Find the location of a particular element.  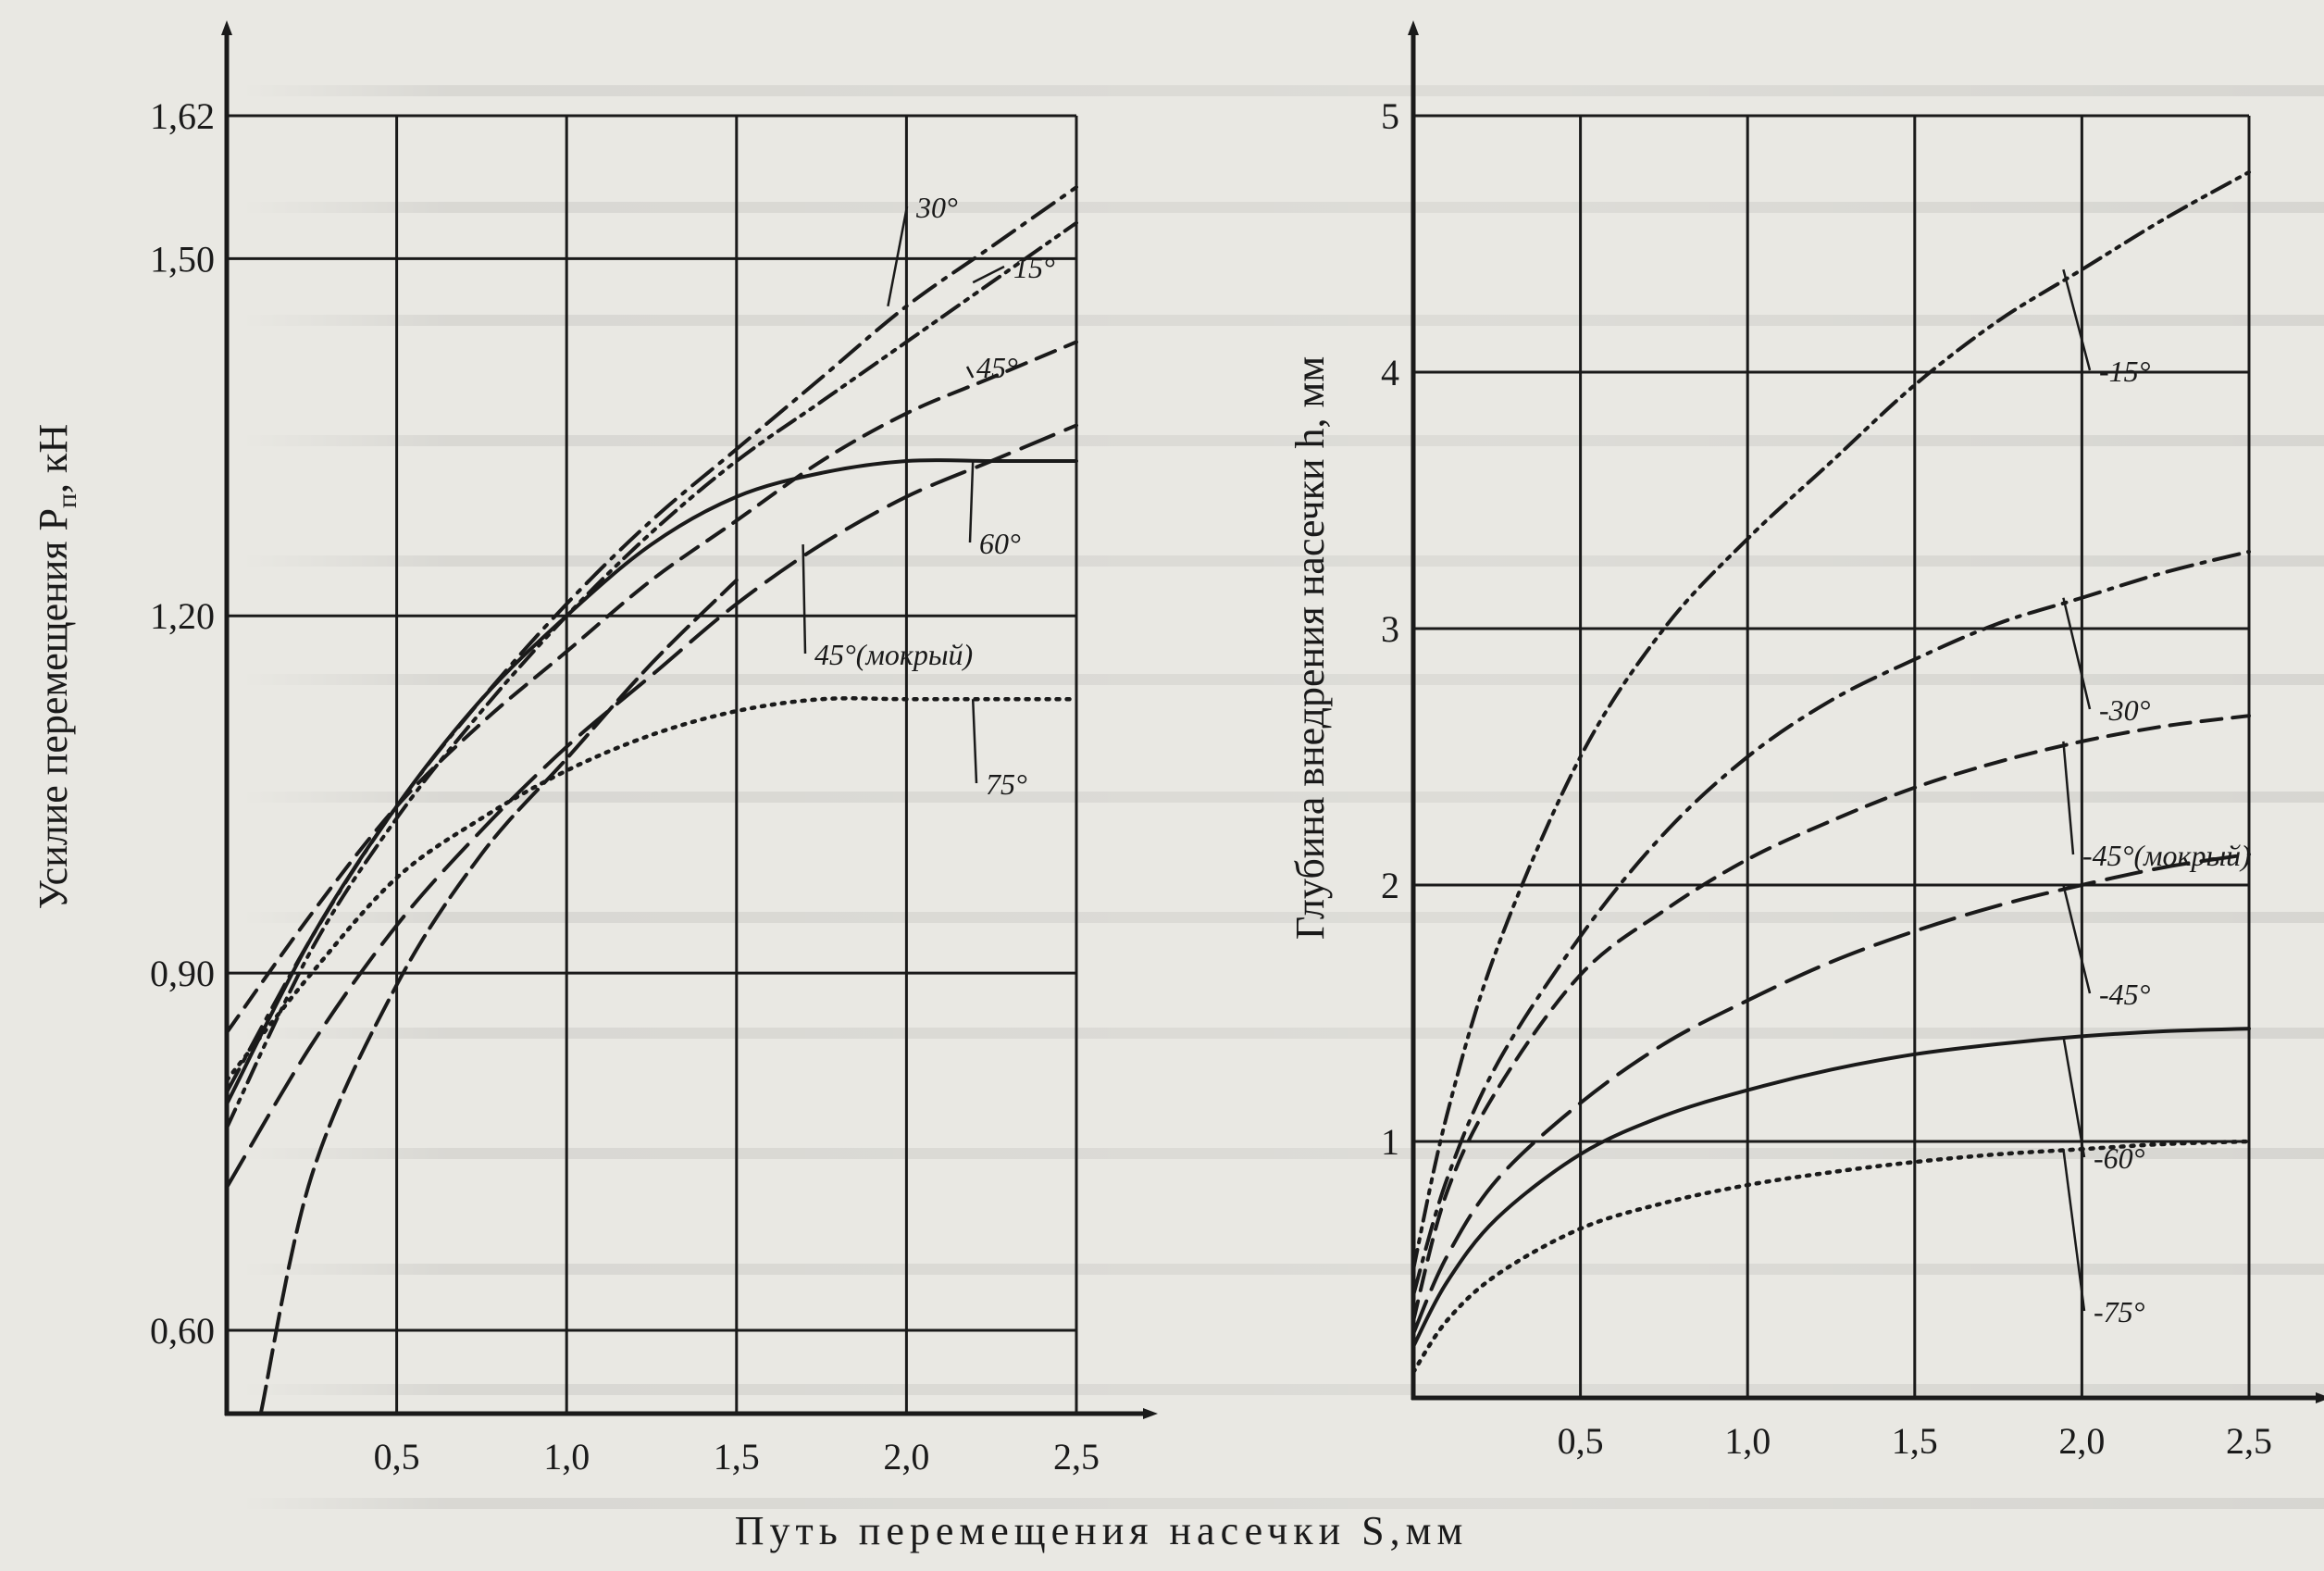

right-y-axis-title: Глубина внедрения насечки h, мм is located at coordinates (1310, 648).